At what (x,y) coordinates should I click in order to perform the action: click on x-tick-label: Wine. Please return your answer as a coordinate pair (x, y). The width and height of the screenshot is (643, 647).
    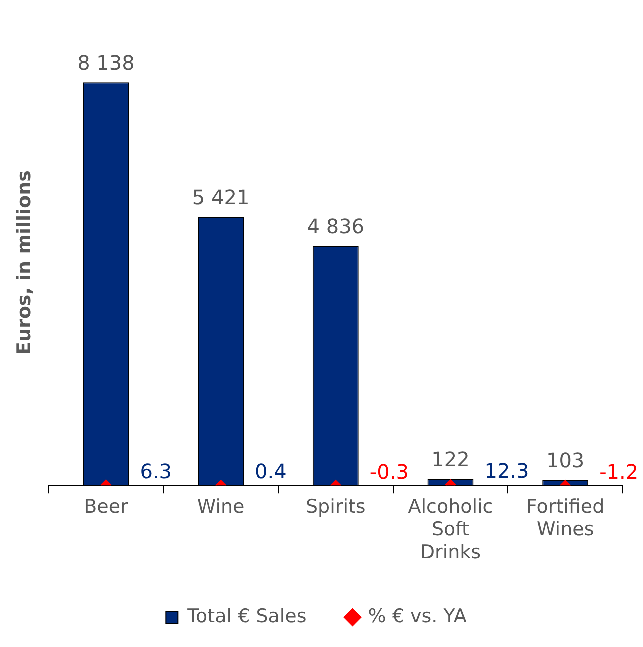
    Looking at the image, I should click on (221, 507).